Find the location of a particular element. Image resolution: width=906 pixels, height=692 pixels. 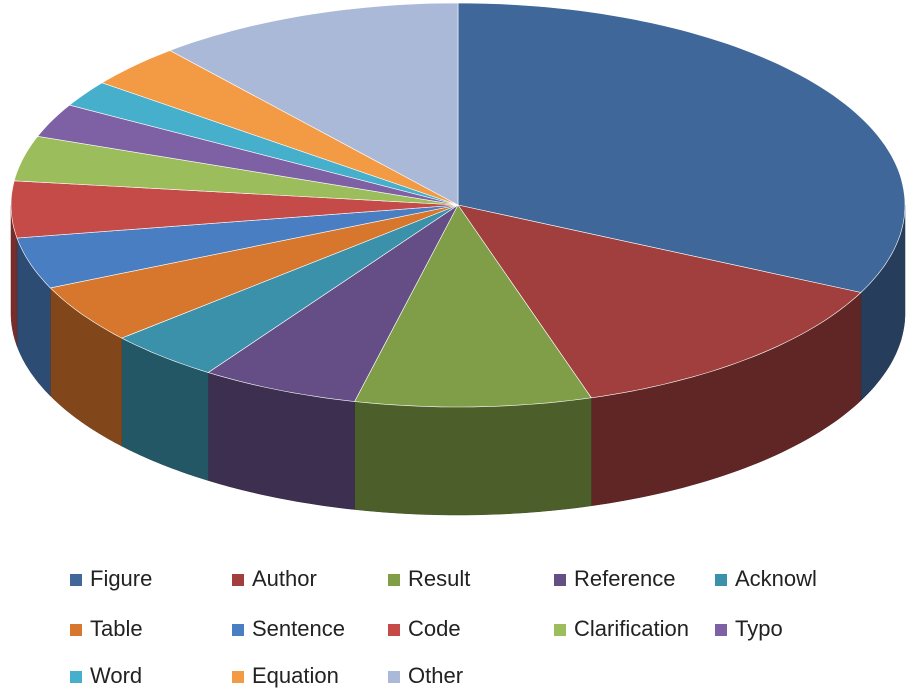

slice-side is located at coordinates (473, 456).